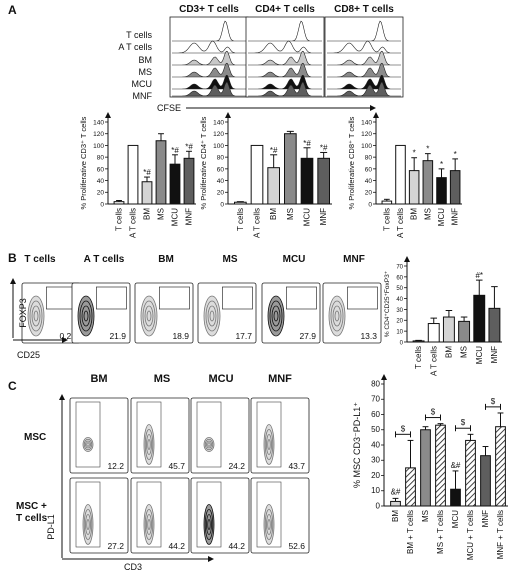 The width and height of the screenshot is (520, 572). I want to click on flow-gate-value: 21.9, so click(117, 336).